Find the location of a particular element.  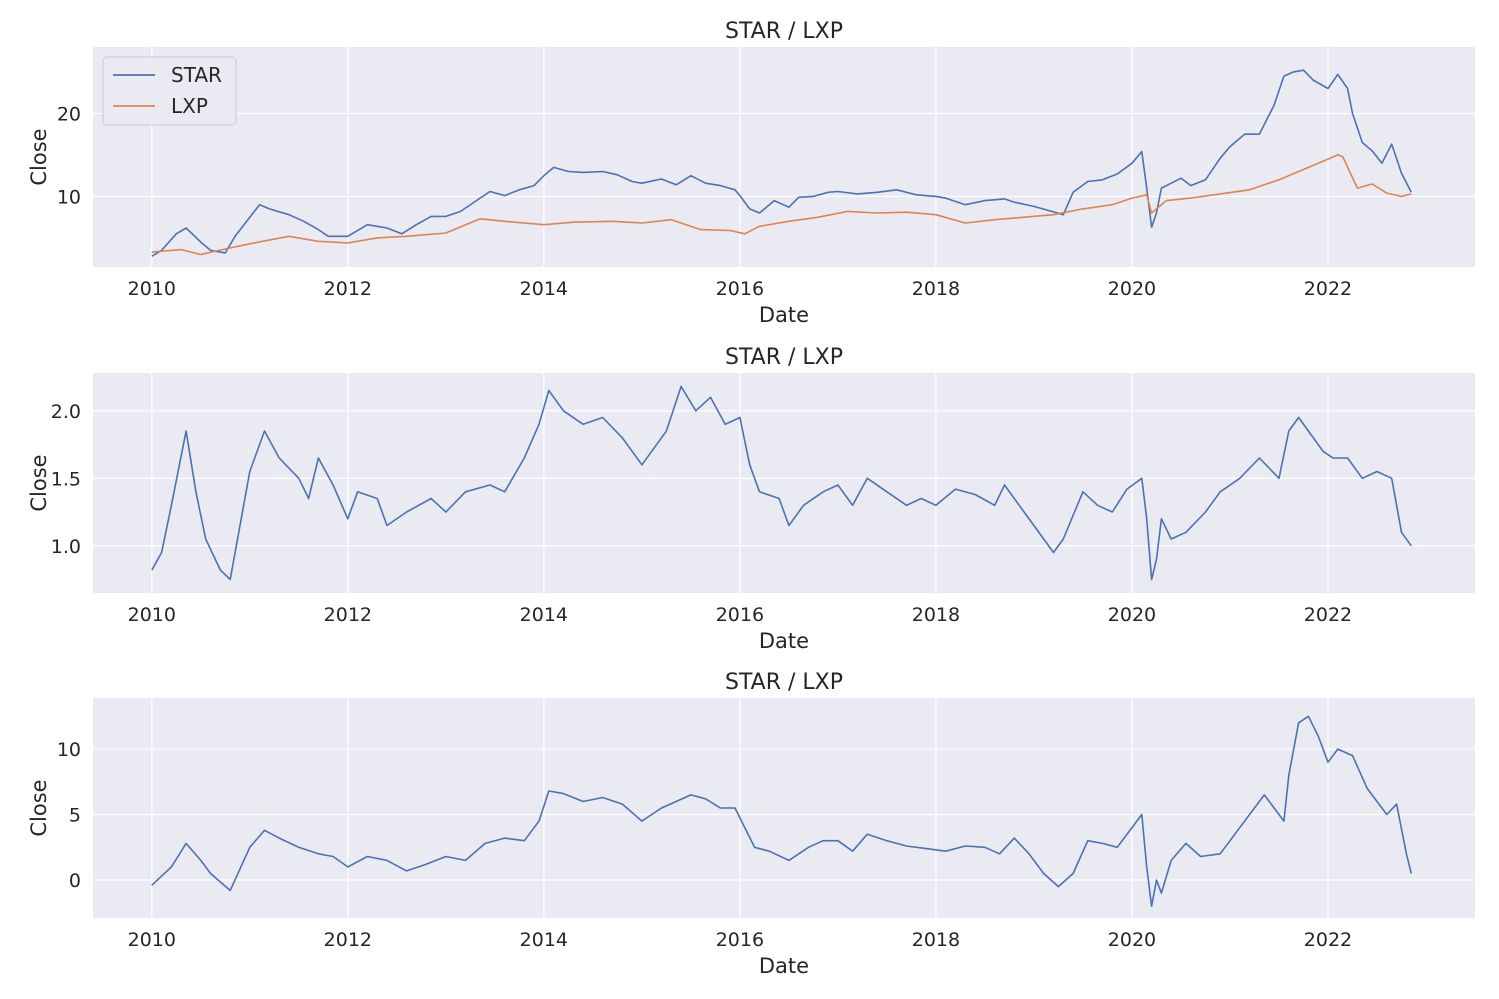

legend-label-lxp: LXP is located at coordinates (189, 106).